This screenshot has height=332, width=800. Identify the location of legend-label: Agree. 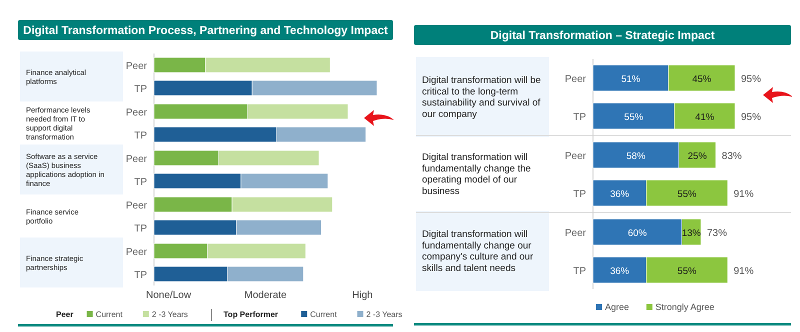
(617, 307).